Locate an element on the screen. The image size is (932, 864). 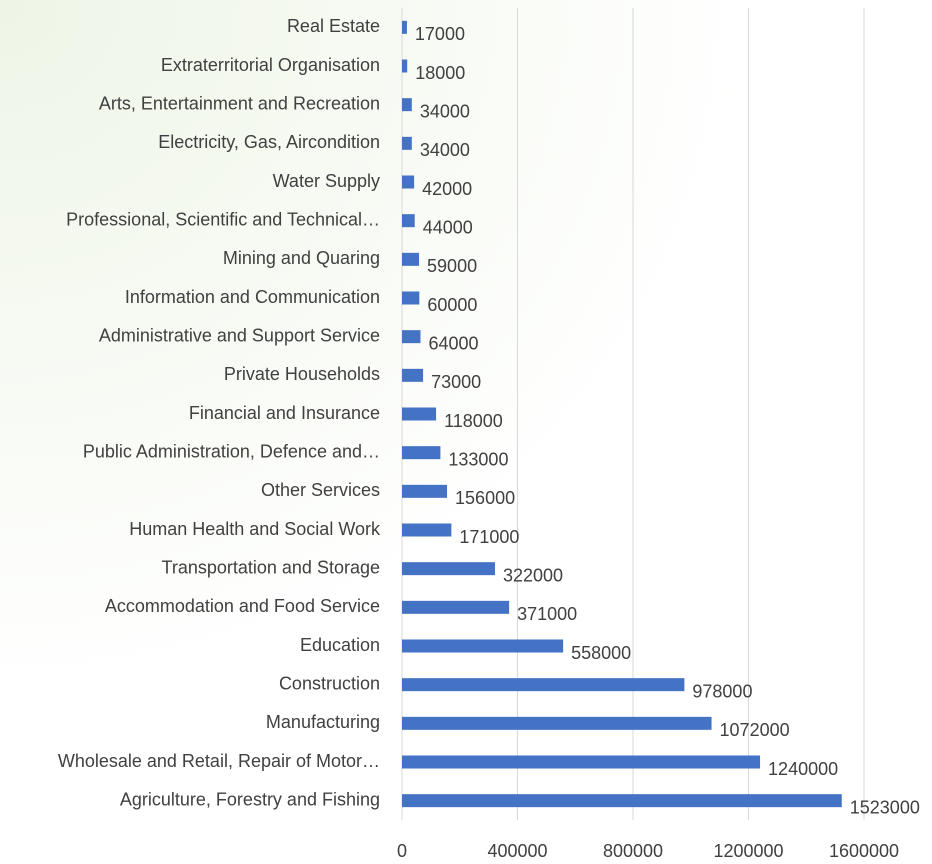
value-label: 1523000 is located at coordinates (885, 807).